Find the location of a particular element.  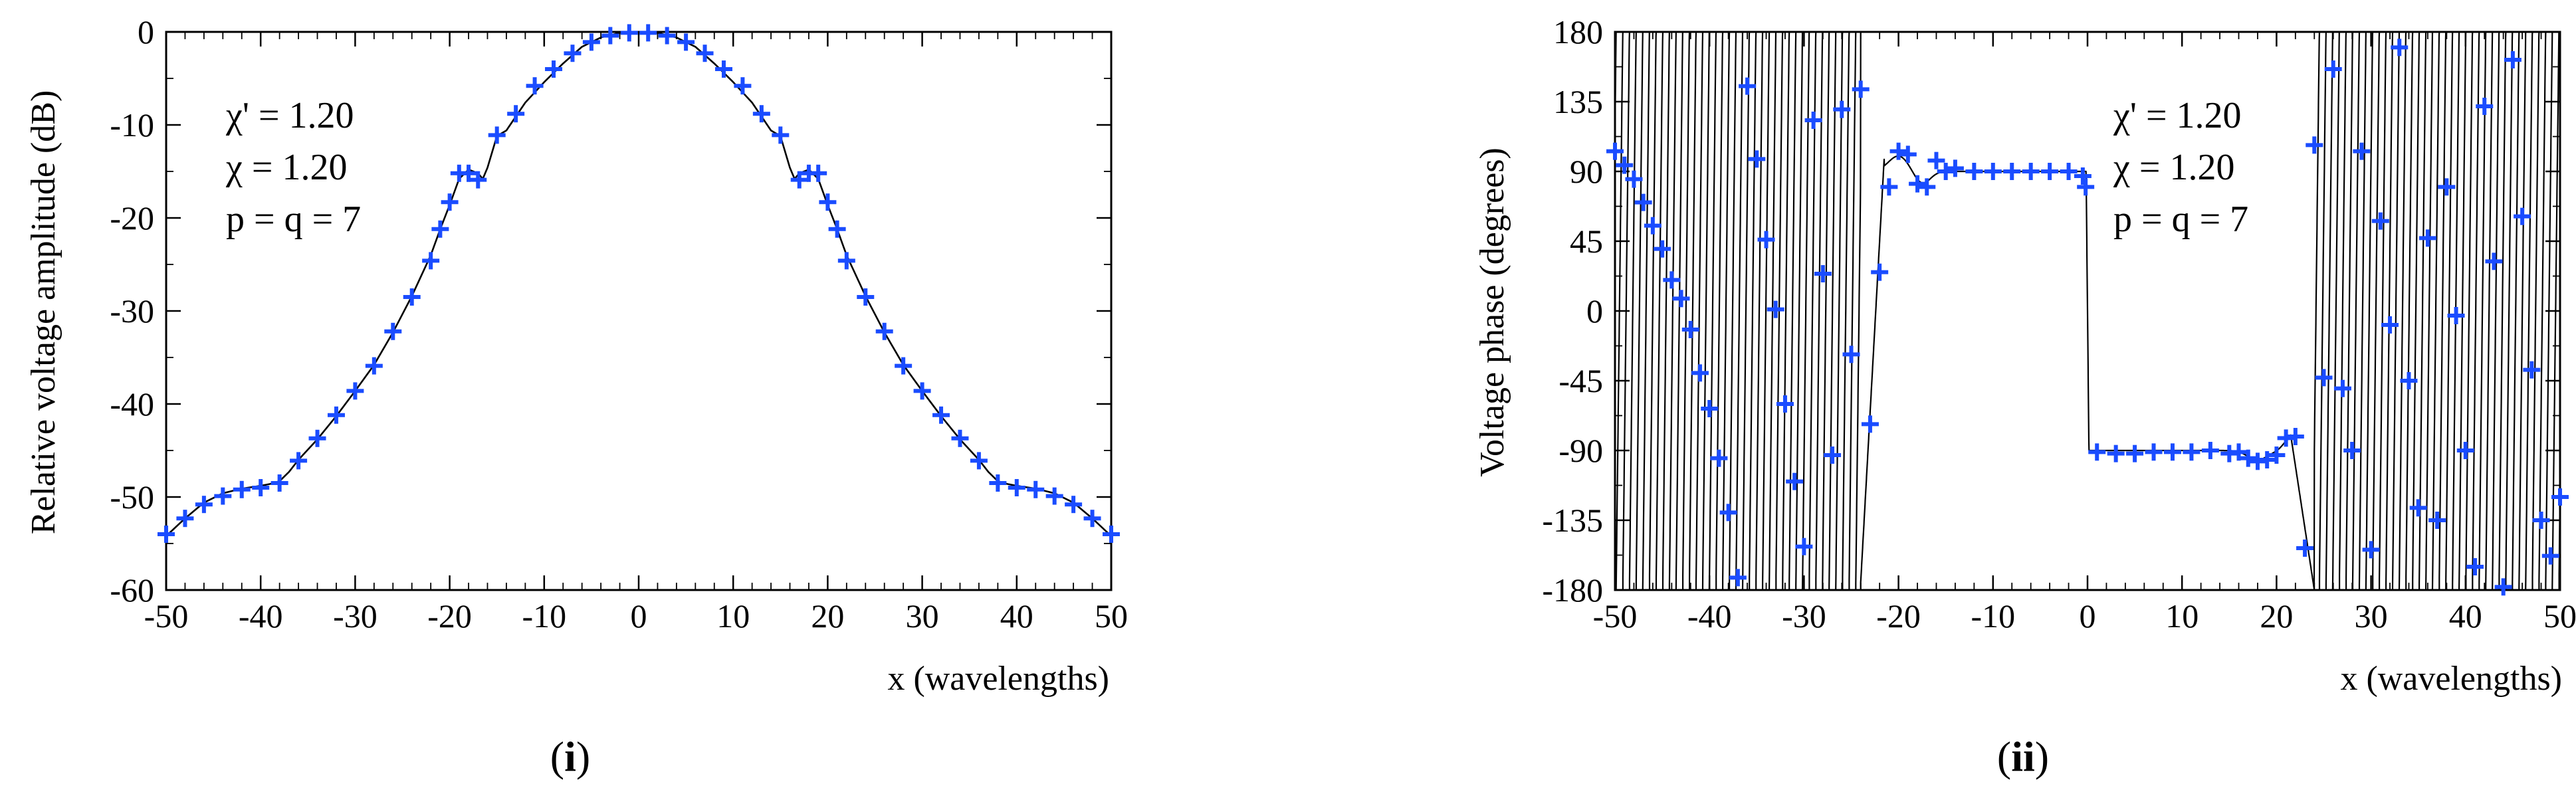

phase-y-tick-label: 0 is located at coordinates (1594, 311).